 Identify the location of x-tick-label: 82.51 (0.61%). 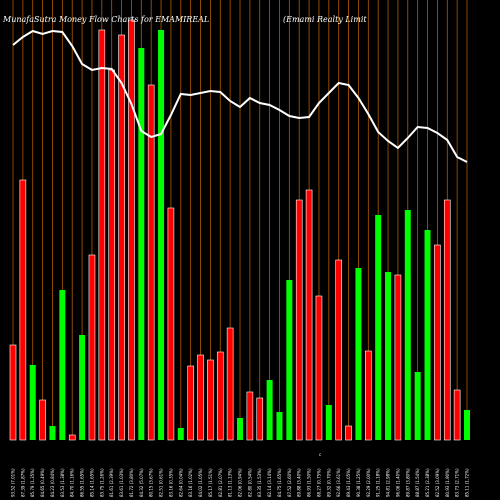
(161, 482).